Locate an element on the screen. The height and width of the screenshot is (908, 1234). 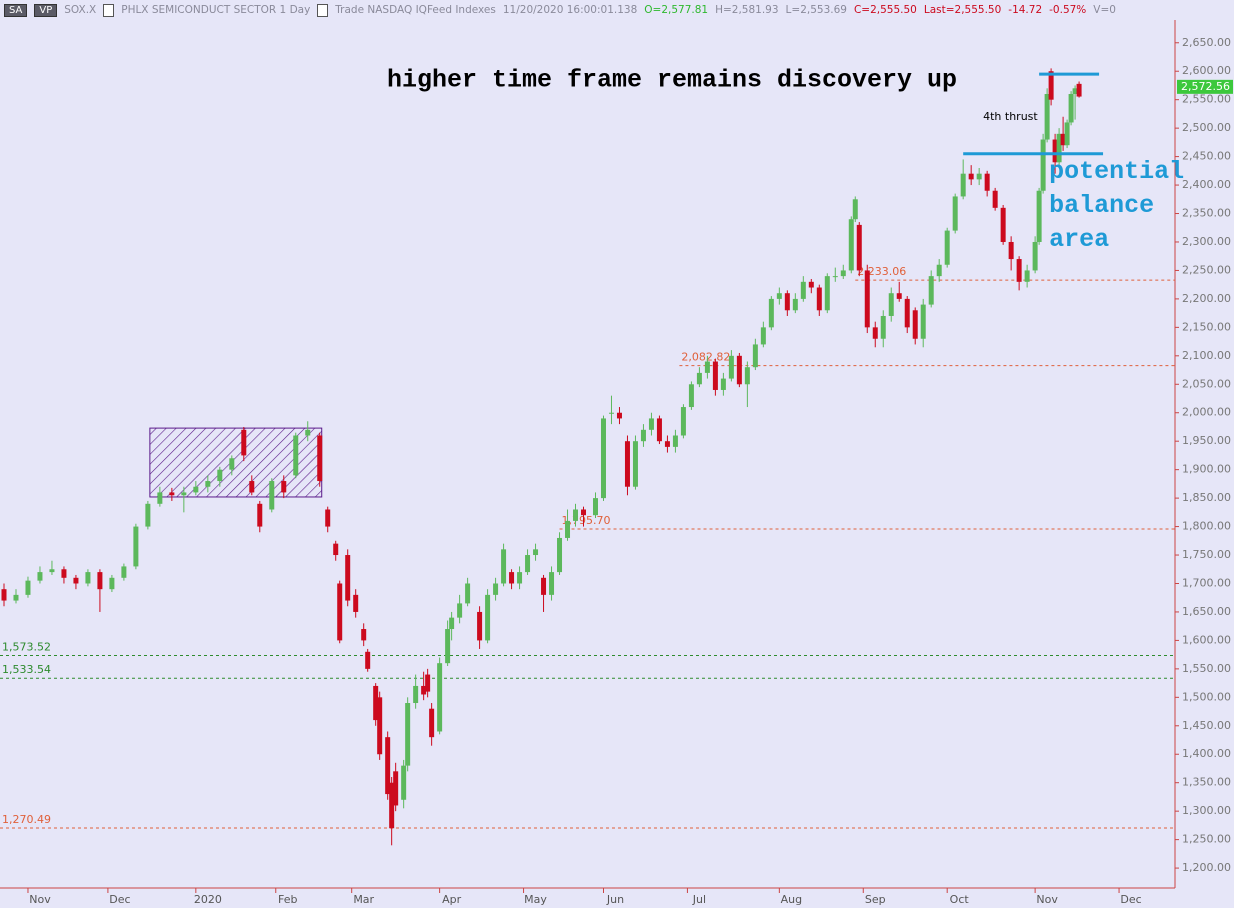
sa-button: SA is located at coordinates (16, 10).